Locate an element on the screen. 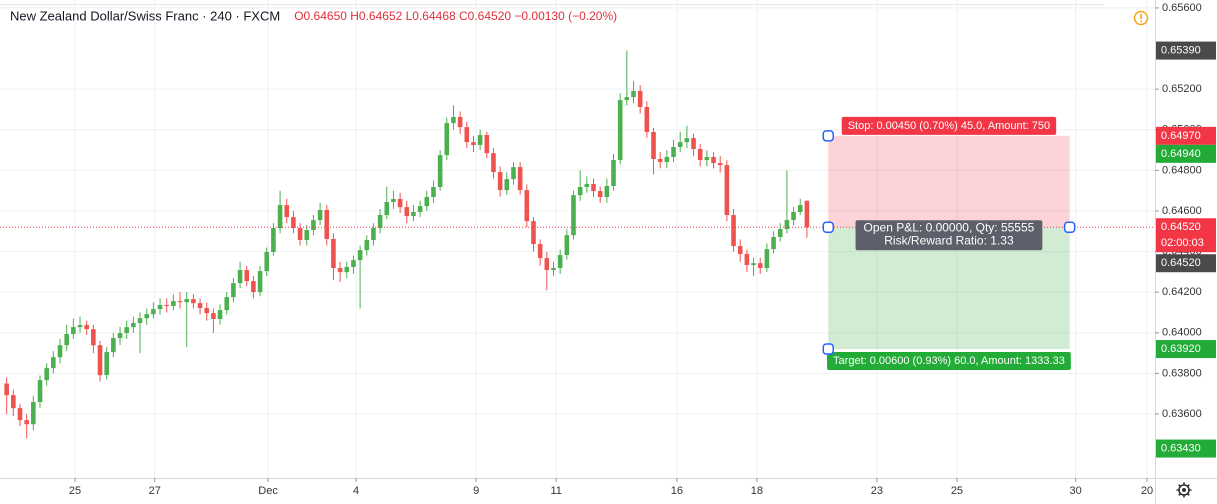 The image size is (1217, 504). stop-label-box is located at coordinates (949, 125).